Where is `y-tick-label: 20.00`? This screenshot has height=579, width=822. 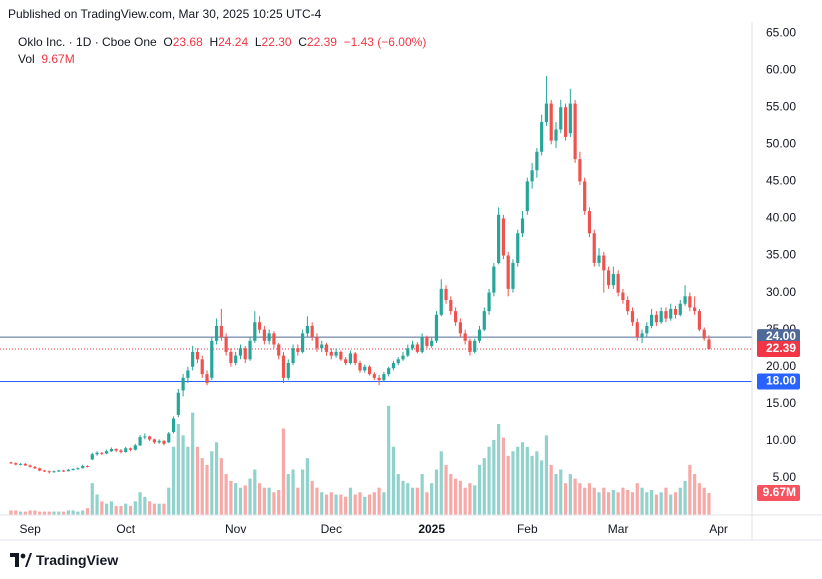 y-tick-label: 20.00 is located at coordinates (781, 366).